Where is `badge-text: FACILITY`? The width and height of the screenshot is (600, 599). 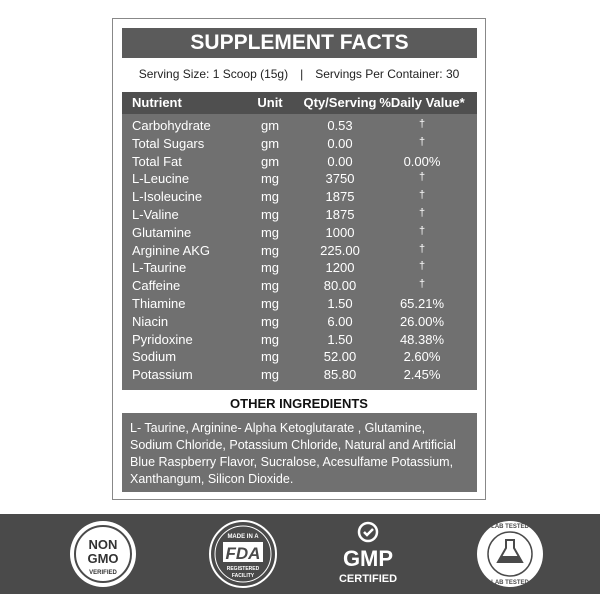
badge-text: FACILITY is located at coordinates (243, 576).